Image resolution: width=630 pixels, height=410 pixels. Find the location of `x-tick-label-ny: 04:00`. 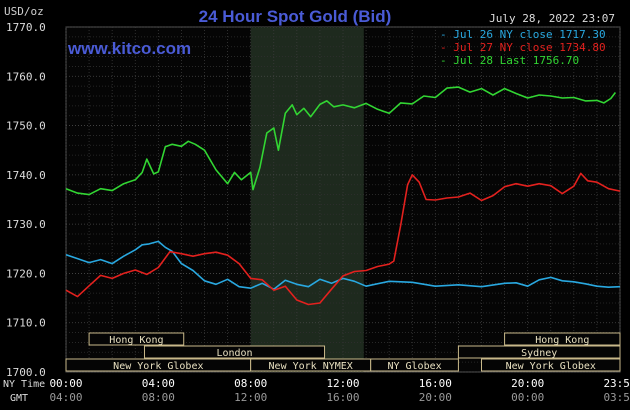

x-tick-label-ny: 04:00 is located at coordinates (158, 383).